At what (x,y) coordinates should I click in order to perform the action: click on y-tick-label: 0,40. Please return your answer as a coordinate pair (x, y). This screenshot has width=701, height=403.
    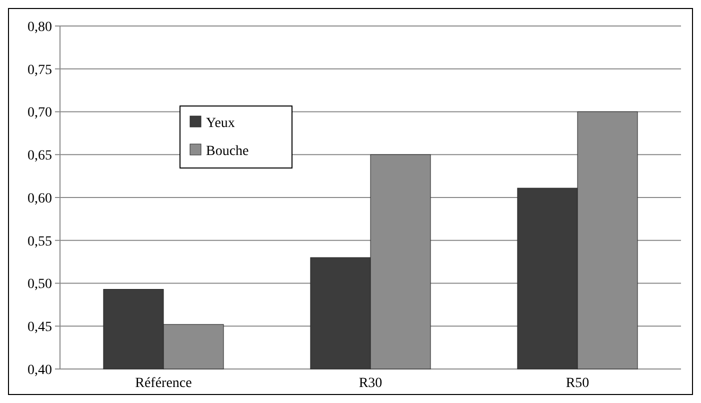
    Looking at the image, I should click on (40, 370).